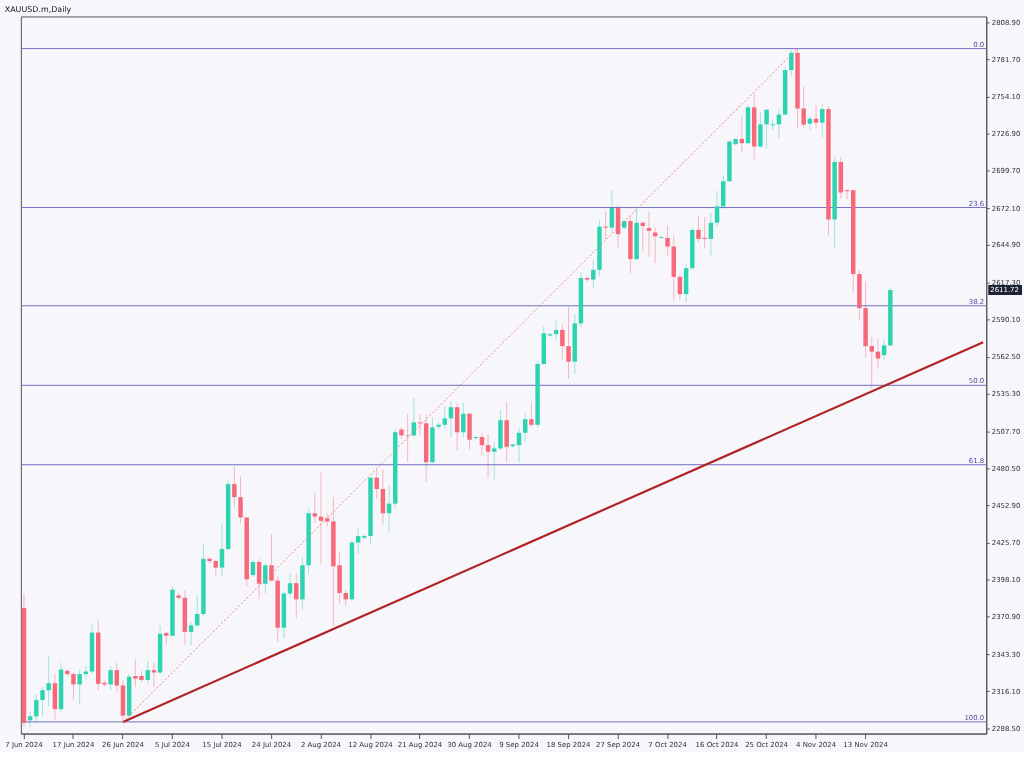  Describe the element at coordinates (38, 10) in the screenshot. I see `chart-title: XAUUSD.m,Daily` at that location.